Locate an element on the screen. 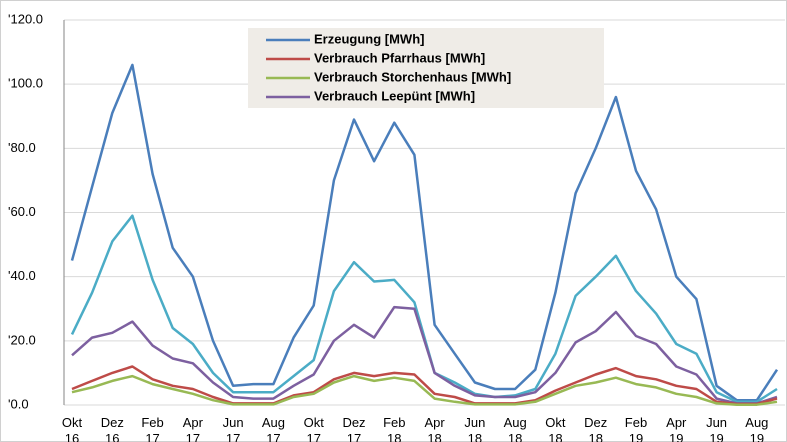 The height and width of the screenshot is (442, 787). x-tick-label: Okt 17 is located at coordinates (314, 428).